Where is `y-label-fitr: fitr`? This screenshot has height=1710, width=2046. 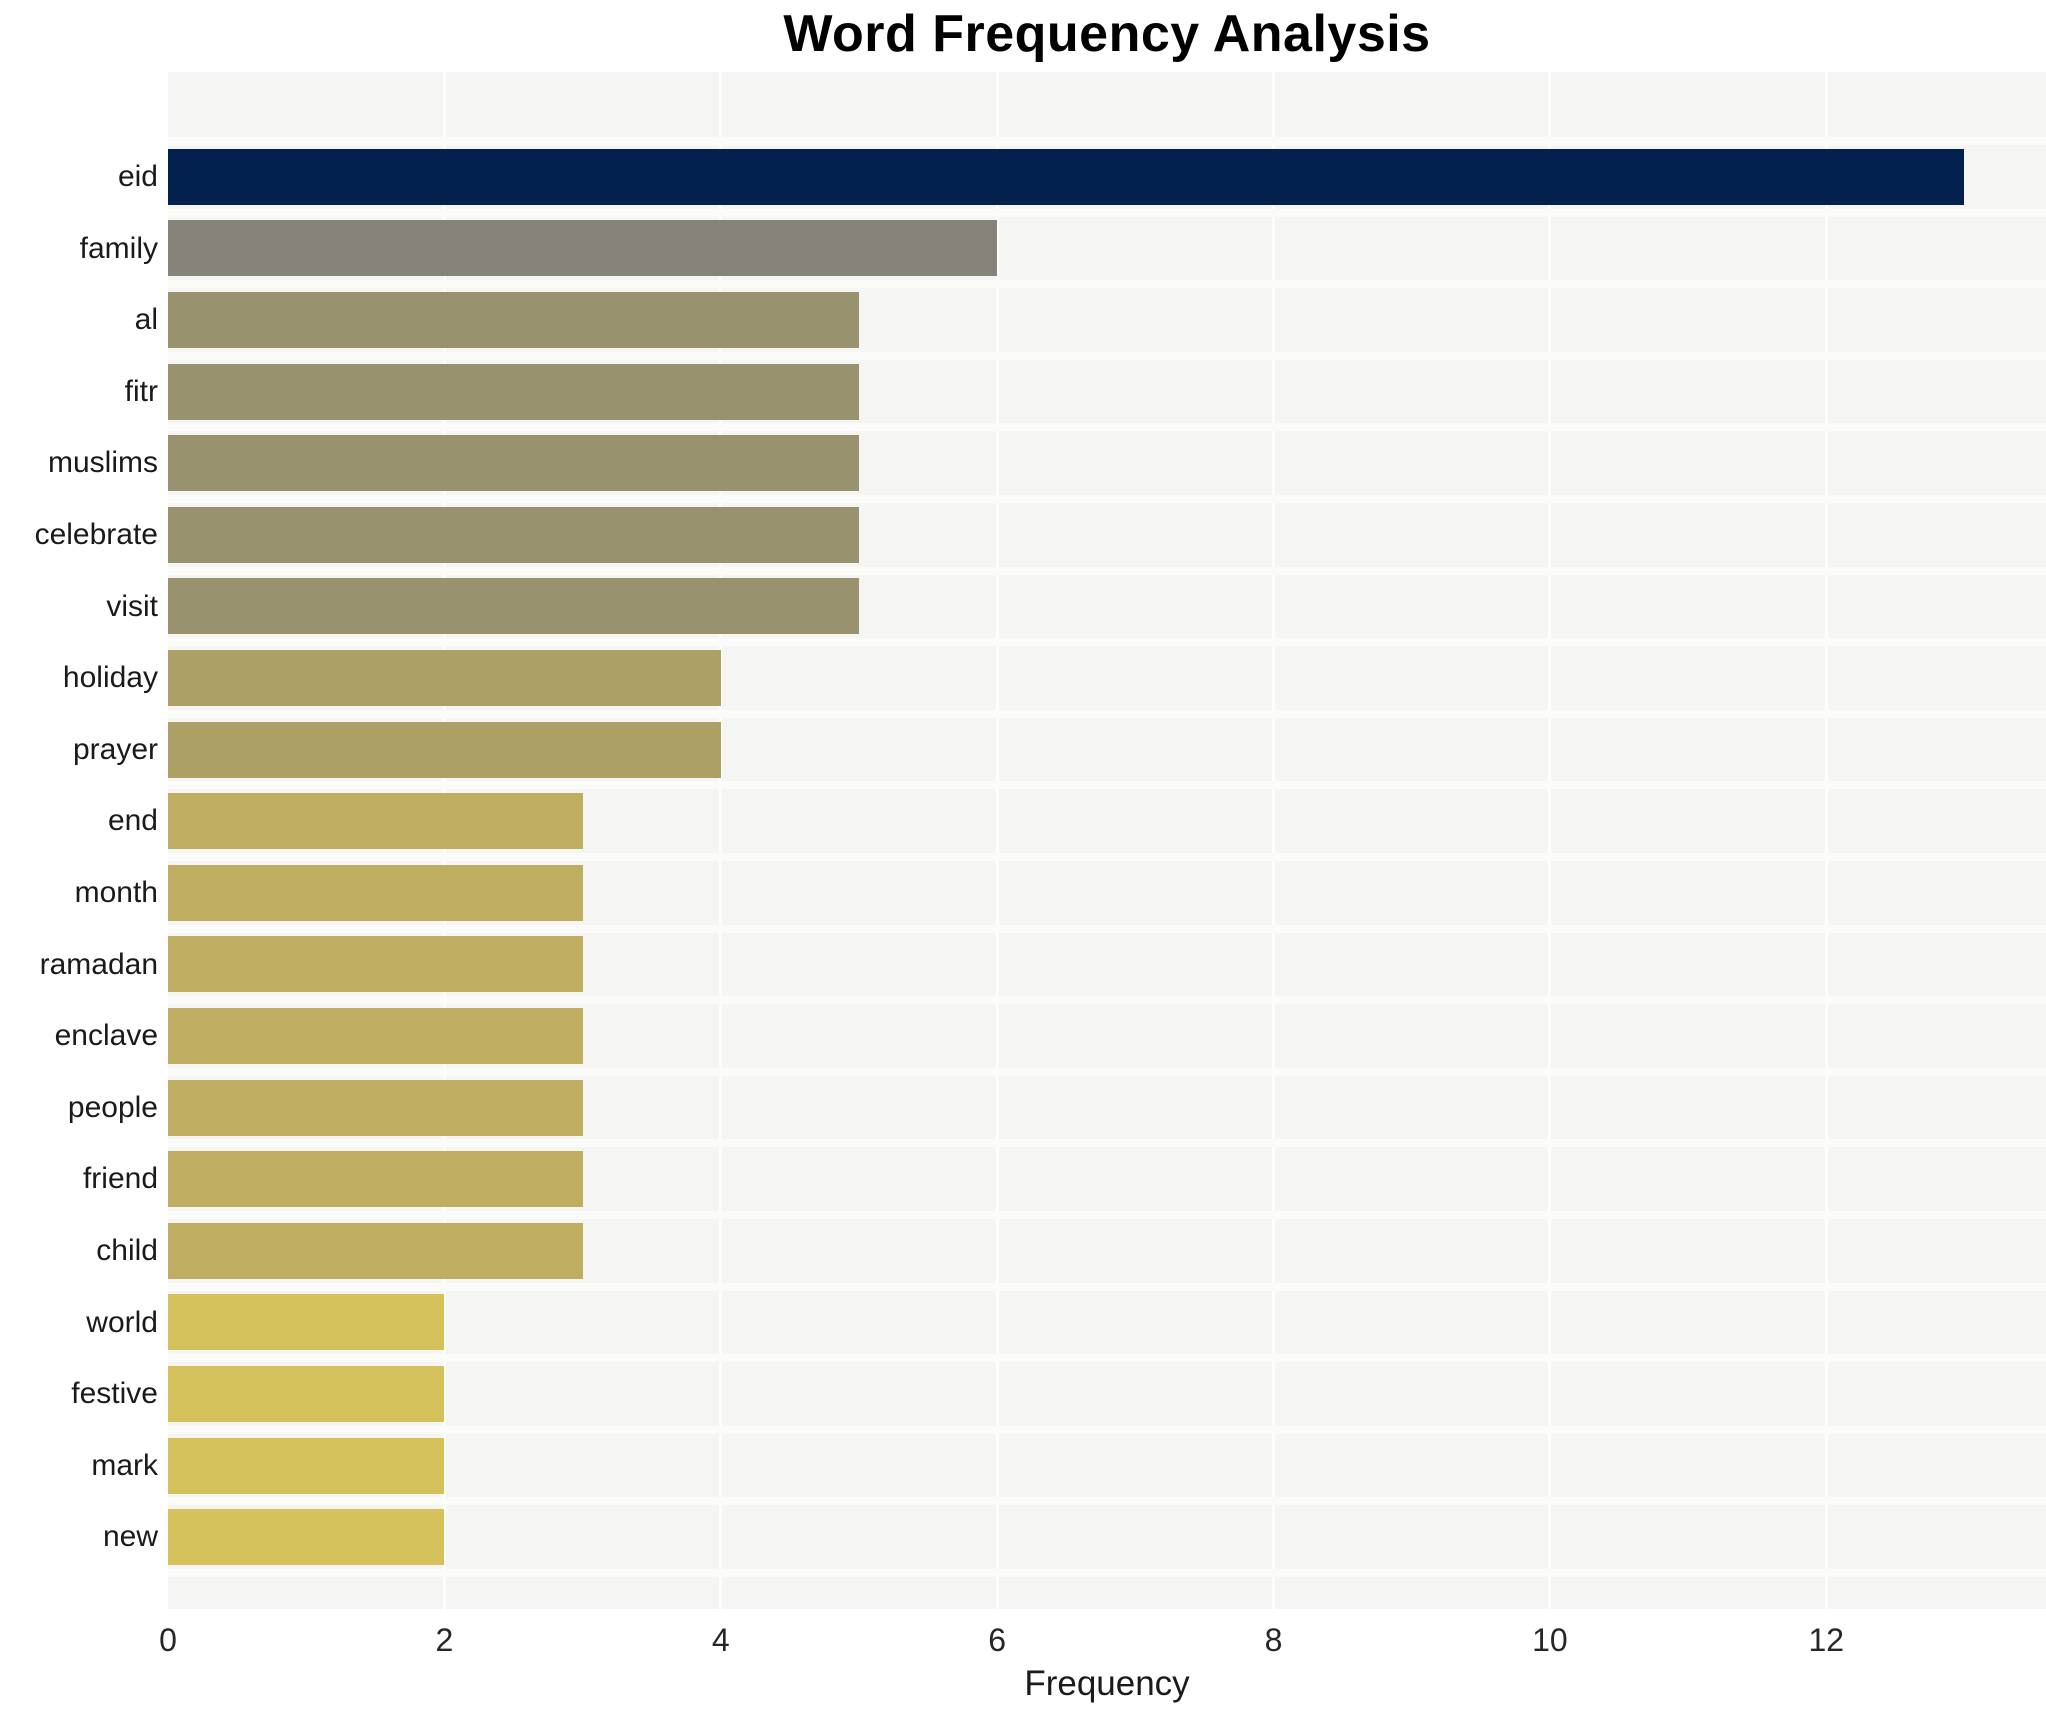
y-label-fitr: fitr is located at coordinates (141, 391).